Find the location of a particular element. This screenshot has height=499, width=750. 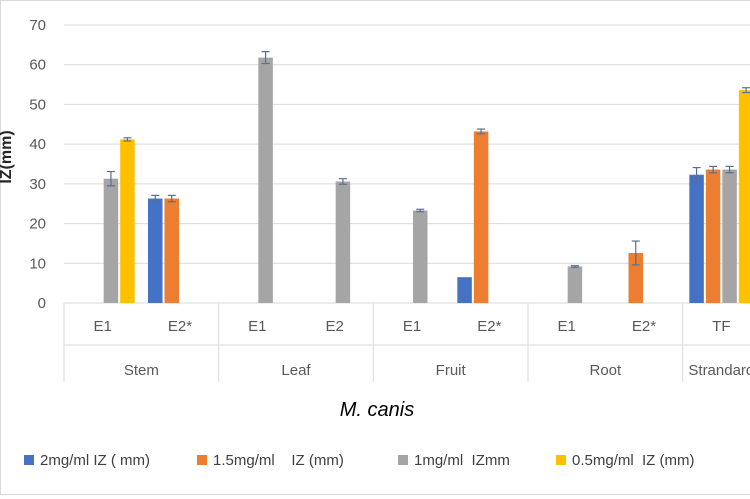

x-group-label: Strandard is located at coordinates (719, 370).